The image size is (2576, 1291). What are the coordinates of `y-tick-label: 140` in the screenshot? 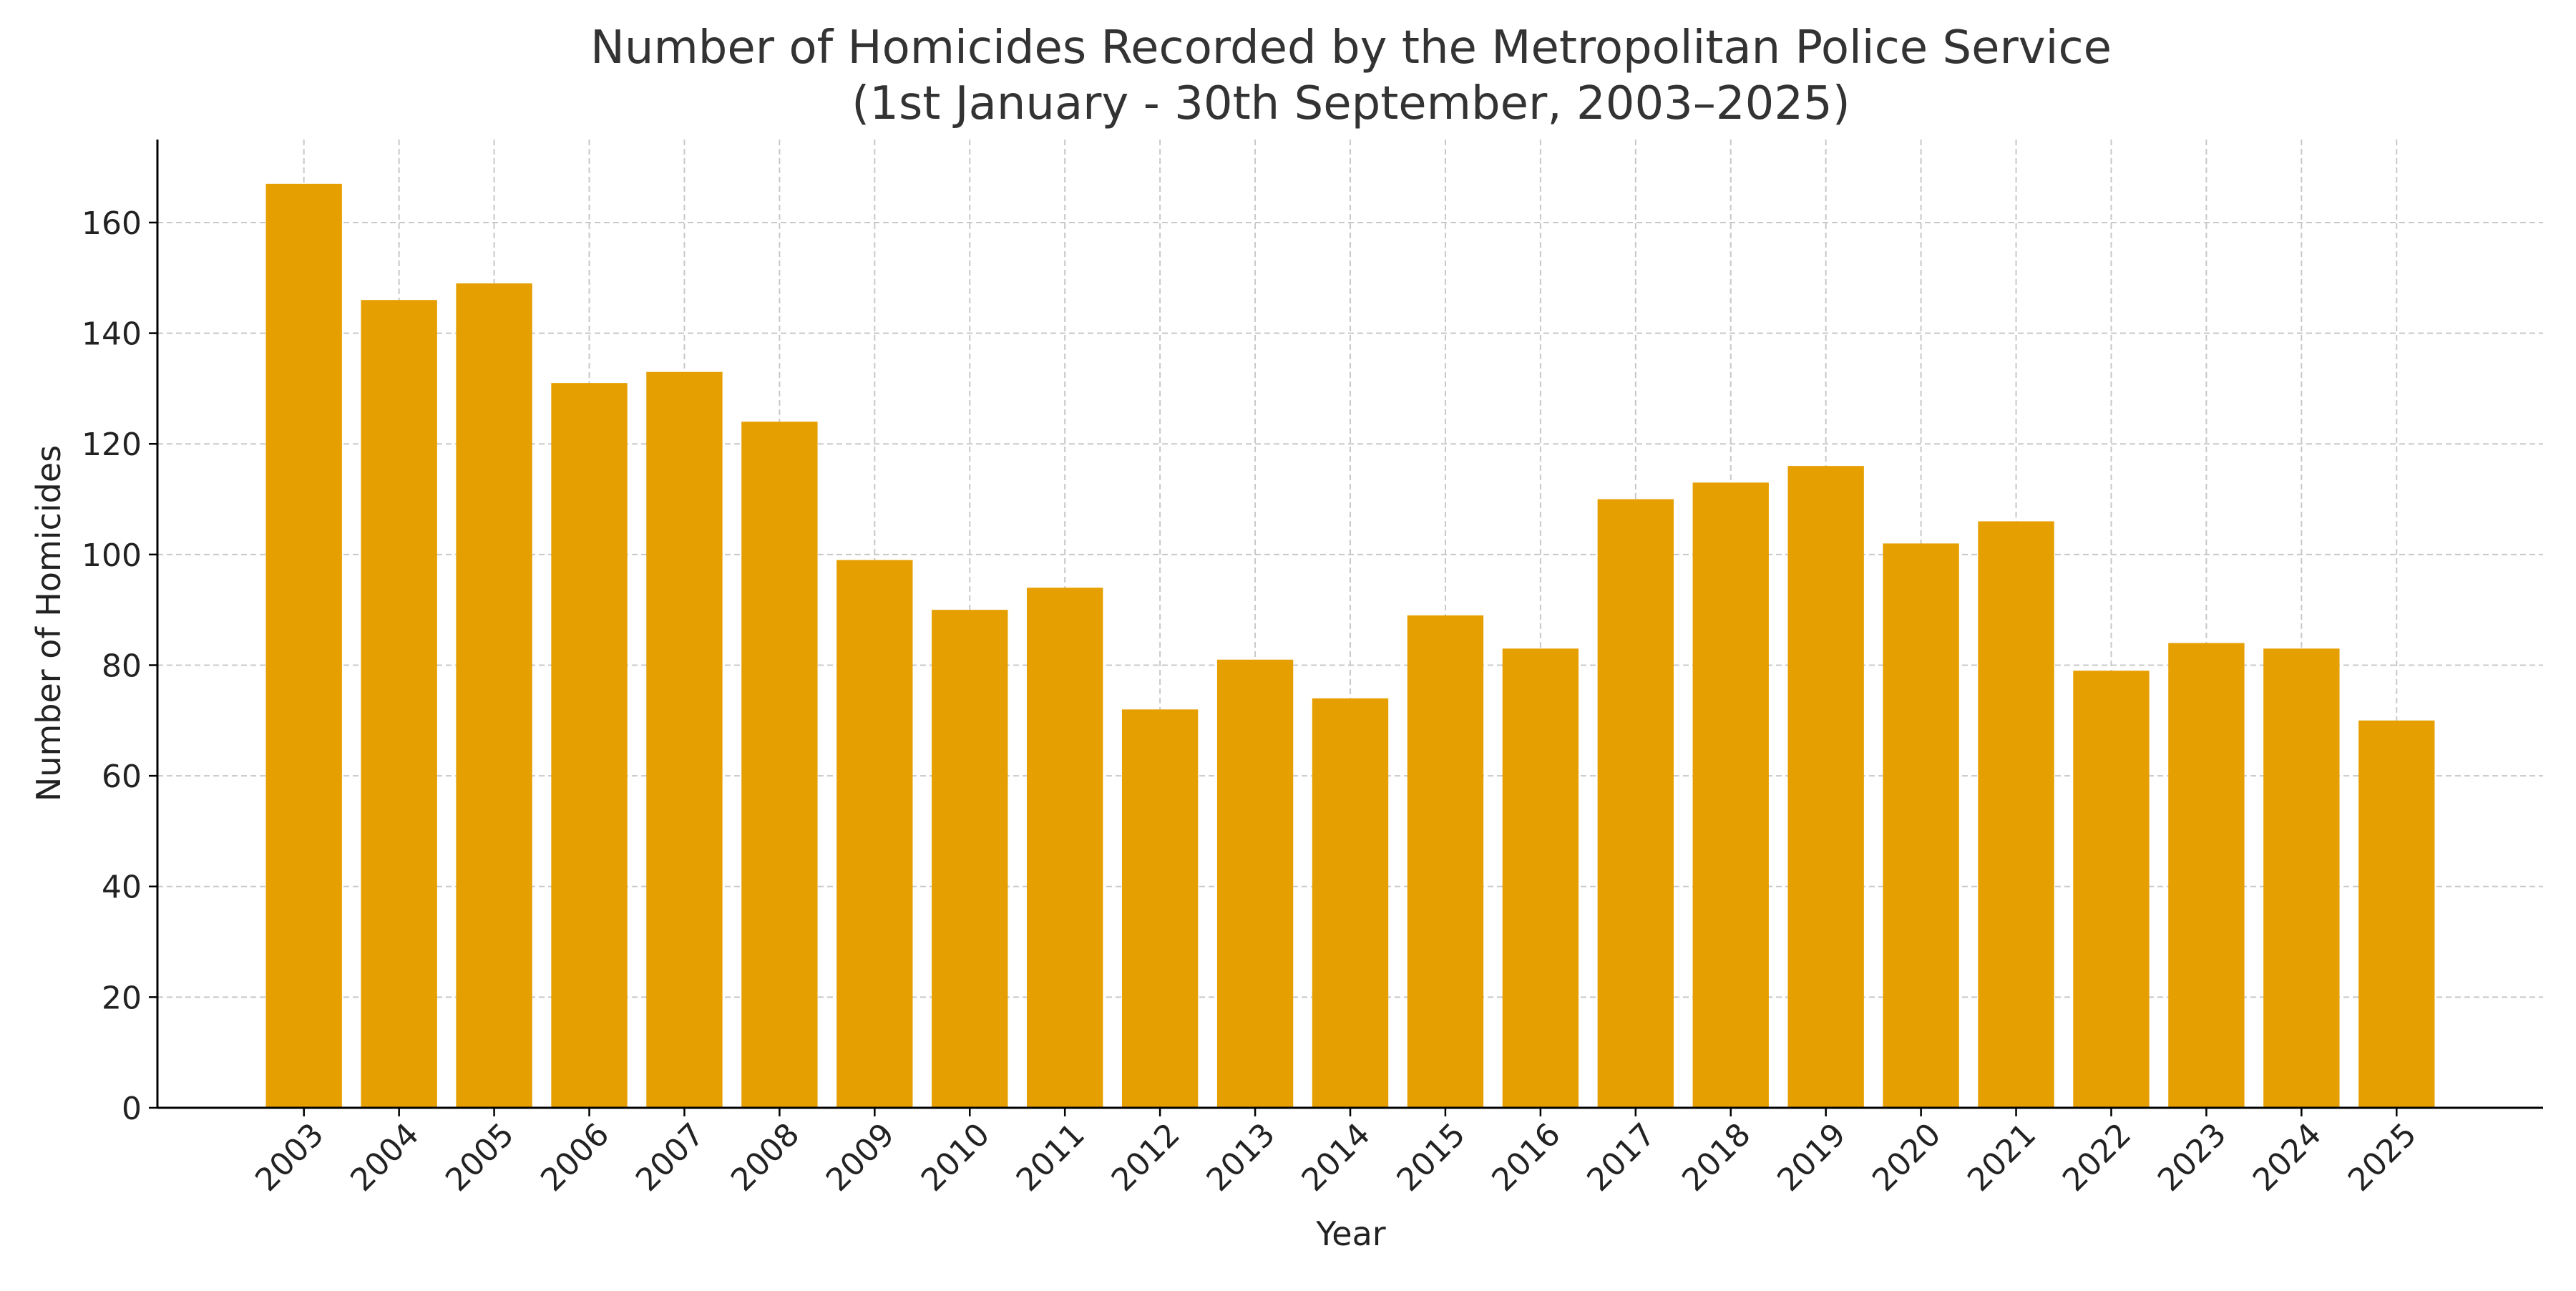 It's located at (112, 334).